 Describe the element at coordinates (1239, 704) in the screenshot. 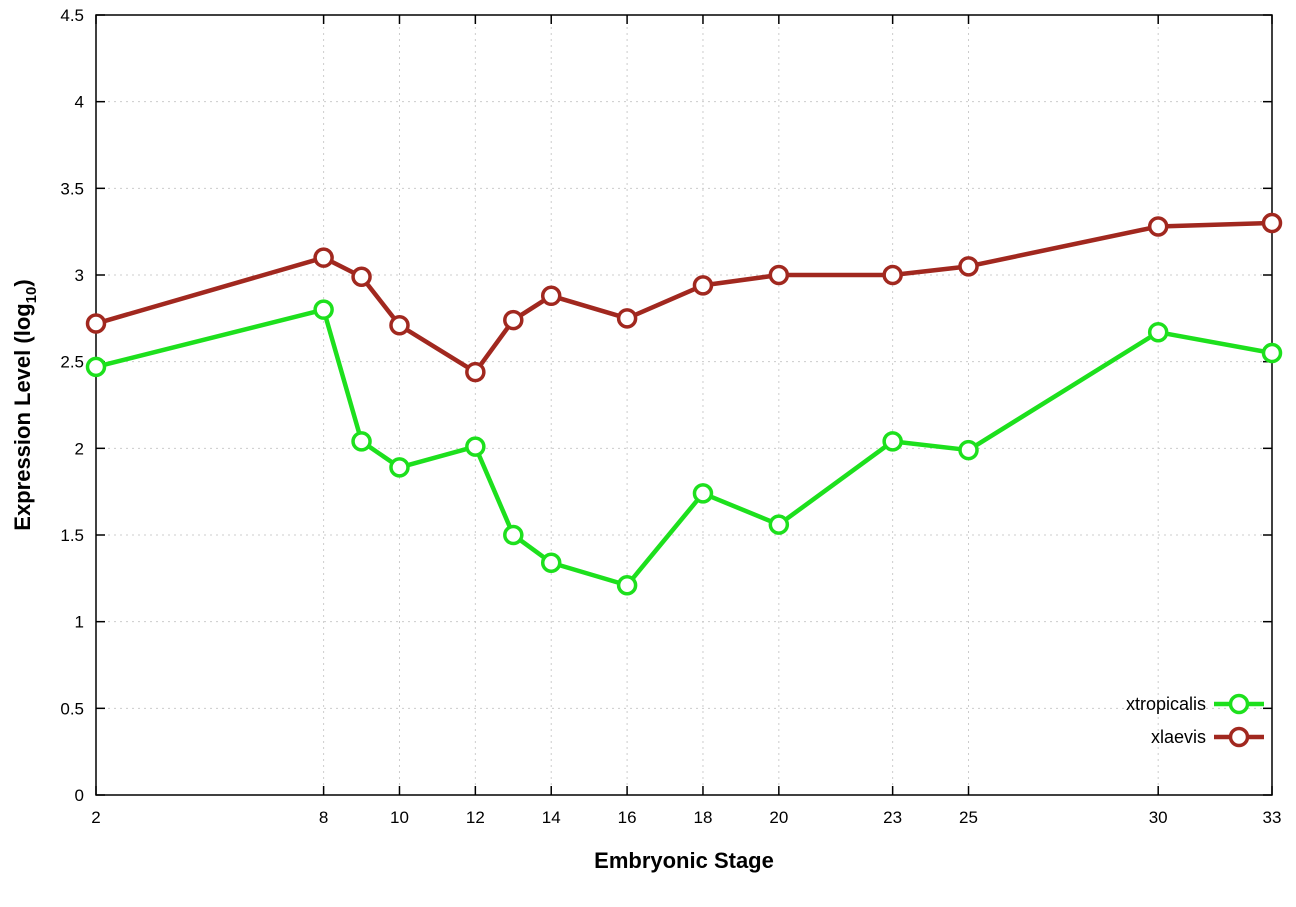

I see `legend-sample-marker-xtropicalis` at that location.